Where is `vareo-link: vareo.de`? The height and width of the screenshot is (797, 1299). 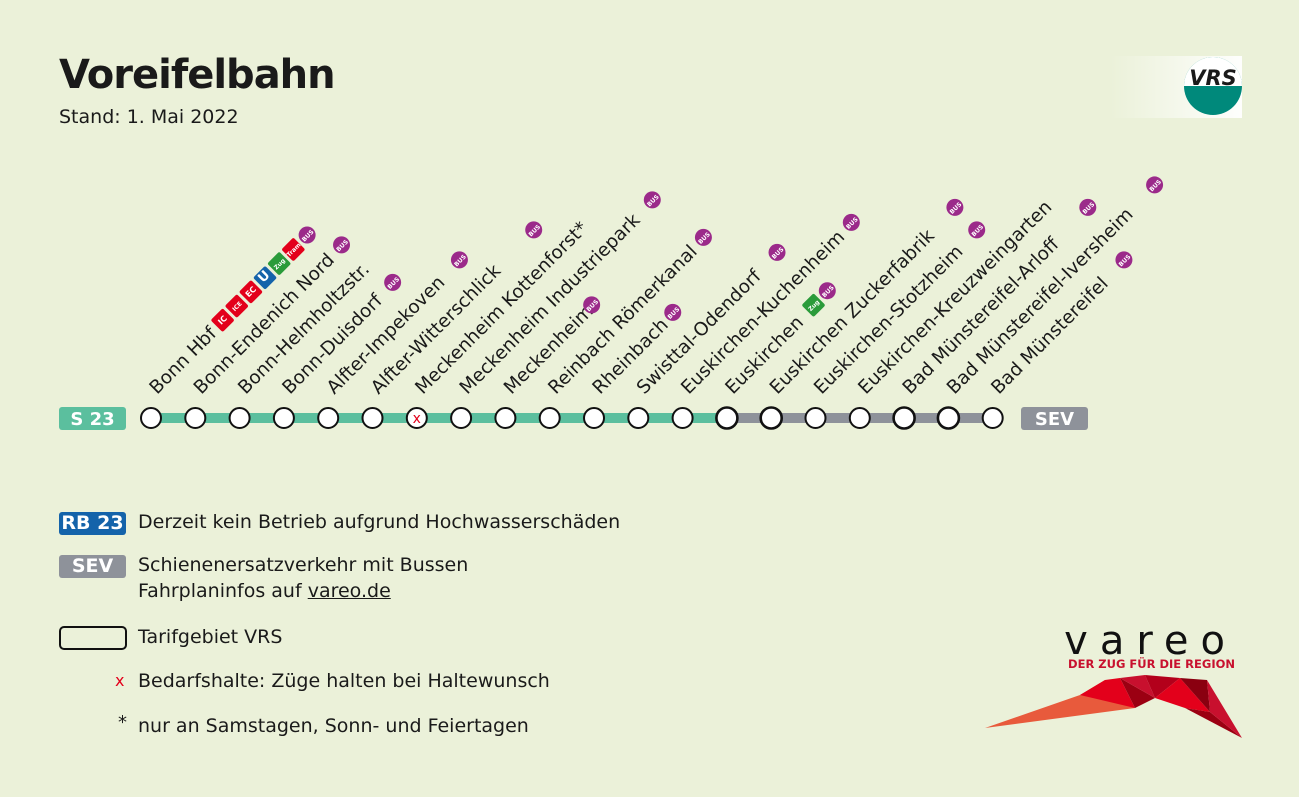 vareo-link: vareo.de is located at coordinates (349, 591).